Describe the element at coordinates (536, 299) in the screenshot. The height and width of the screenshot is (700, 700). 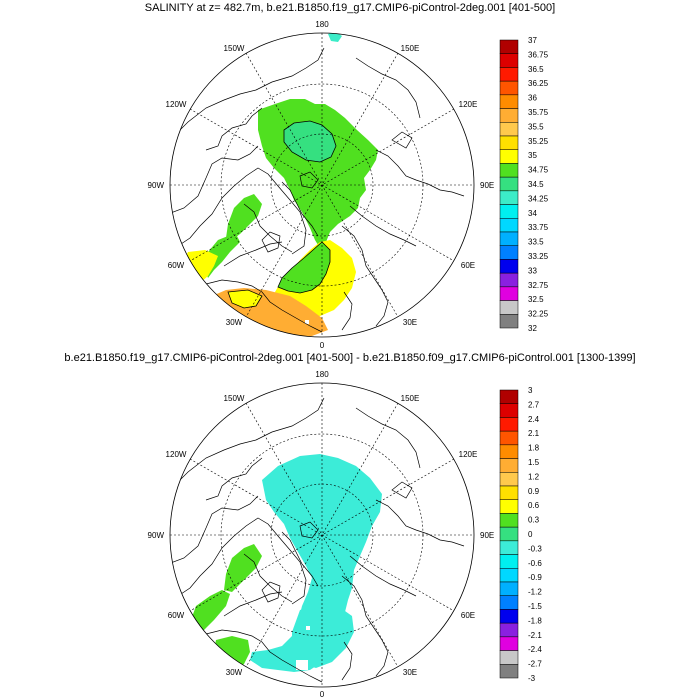
I see `colorbar-tick-label: 32.5` at that location.